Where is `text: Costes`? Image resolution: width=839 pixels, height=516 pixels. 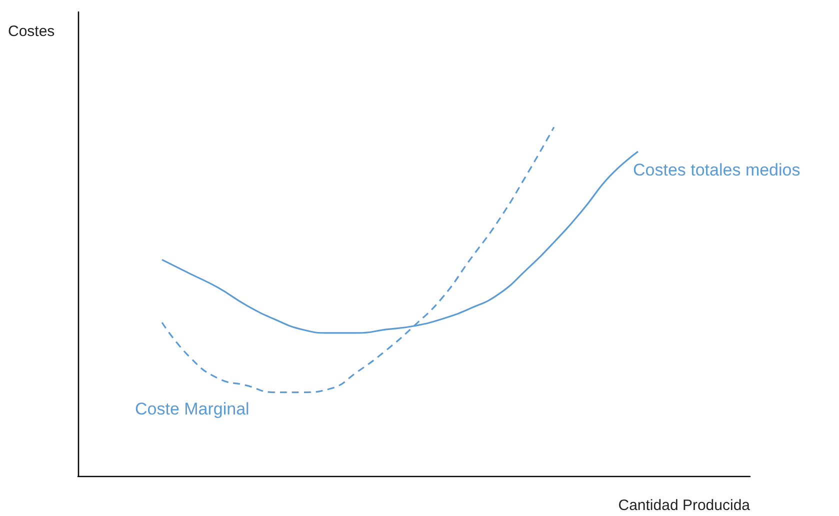
text: Costes is located at coordinates (31, 31).